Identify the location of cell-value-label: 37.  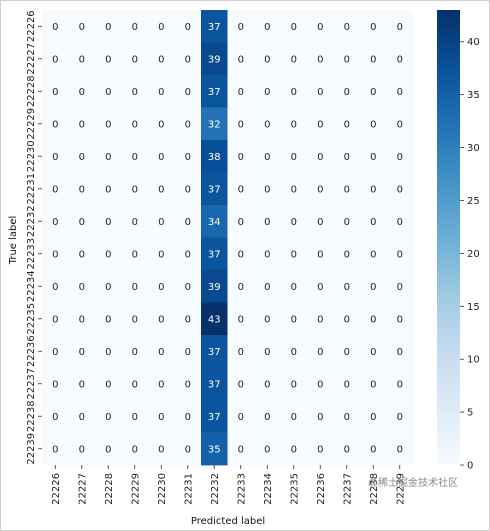
(214, 417).